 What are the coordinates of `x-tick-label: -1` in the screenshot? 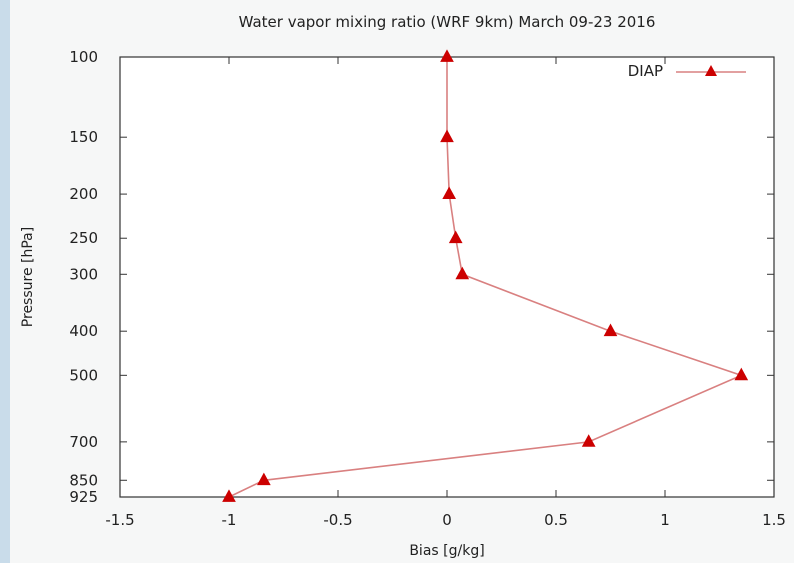 It's located at (229, 520).